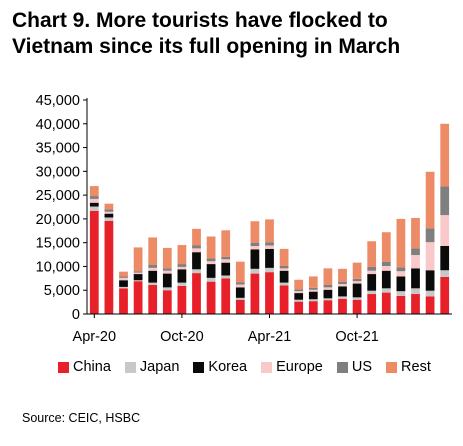  What do you see at coordinates (58, 220) in the screenshot?
I see `y-tick-label: 20,000` at bounding box center [58, 220].